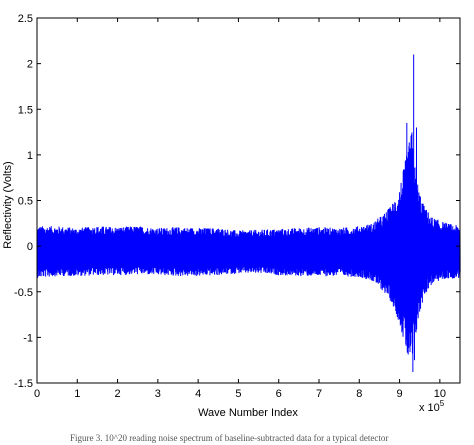 The width and height of the screenshot is (474, 445). I want to click on x-tick-label: 9, so click(400, 394).